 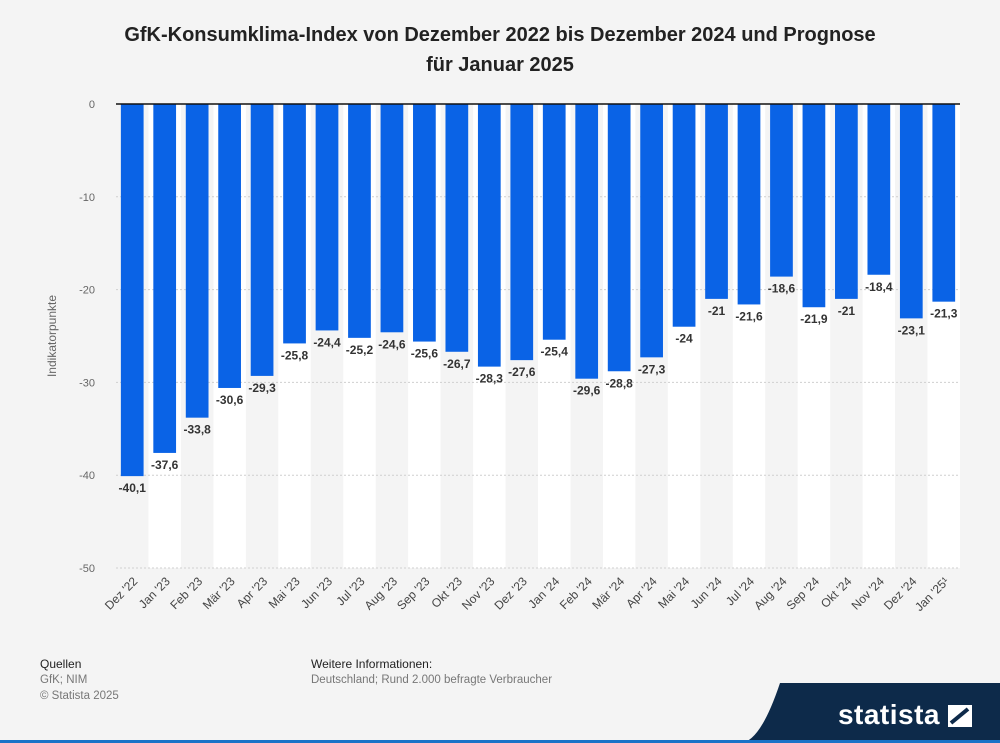 What do you see at coordinates (587, 391) in the screenshot?
I see `data-label: -29,6` at bounding box center [587, 391].